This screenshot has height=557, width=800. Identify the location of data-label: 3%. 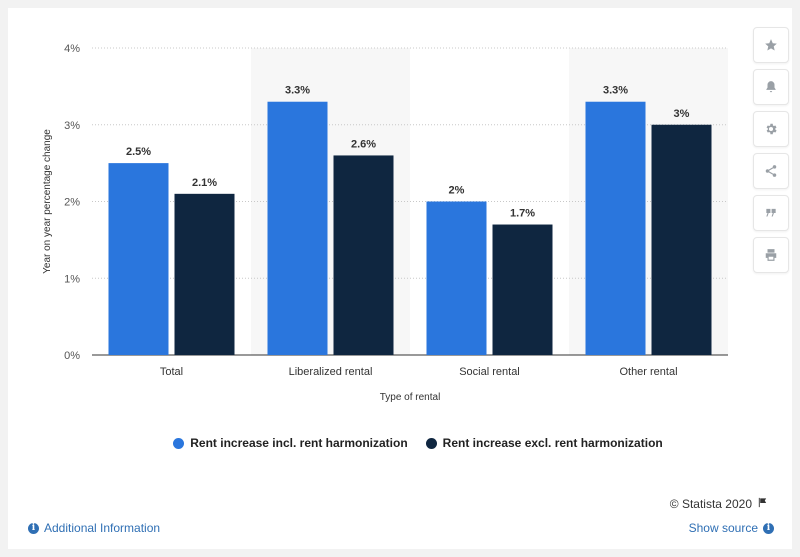
(682, 114).